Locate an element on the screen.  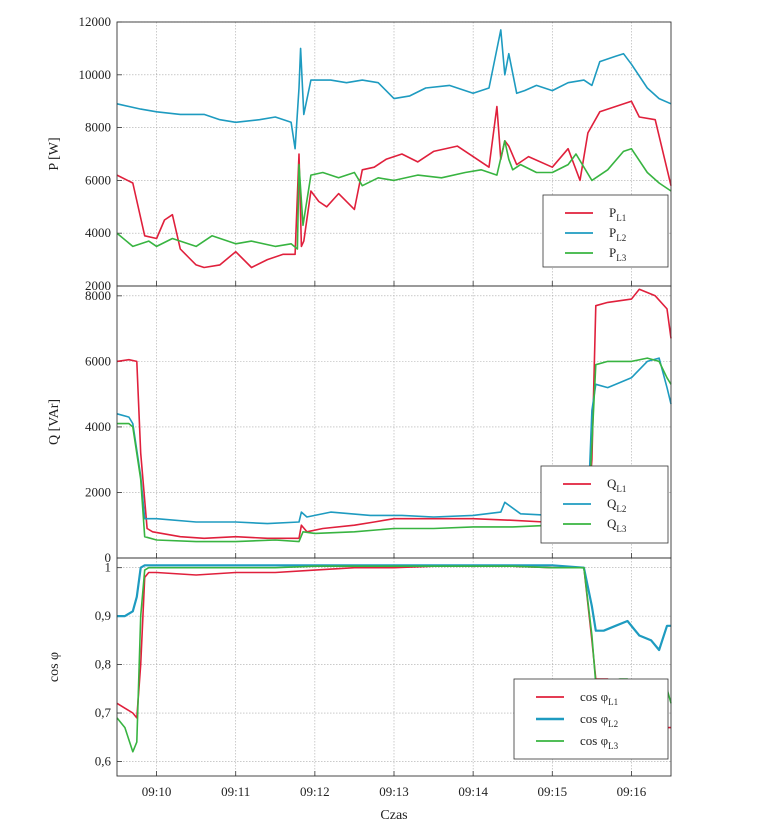
x-tick-label: 09:10 is located at coordinates (157, 791).